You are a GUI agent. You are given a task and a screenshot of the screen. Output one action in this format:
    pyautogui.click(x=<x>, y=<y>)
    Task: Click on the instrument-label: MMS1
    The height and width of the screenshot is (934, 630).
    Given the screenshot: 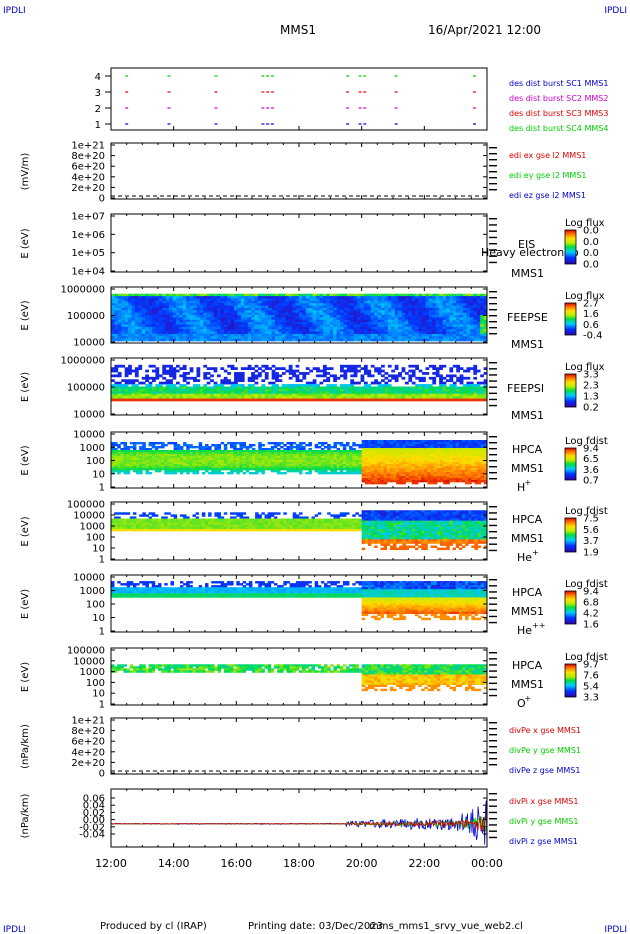 What is the action you would take?
    pyautogui.click(x=527, y=344)
    